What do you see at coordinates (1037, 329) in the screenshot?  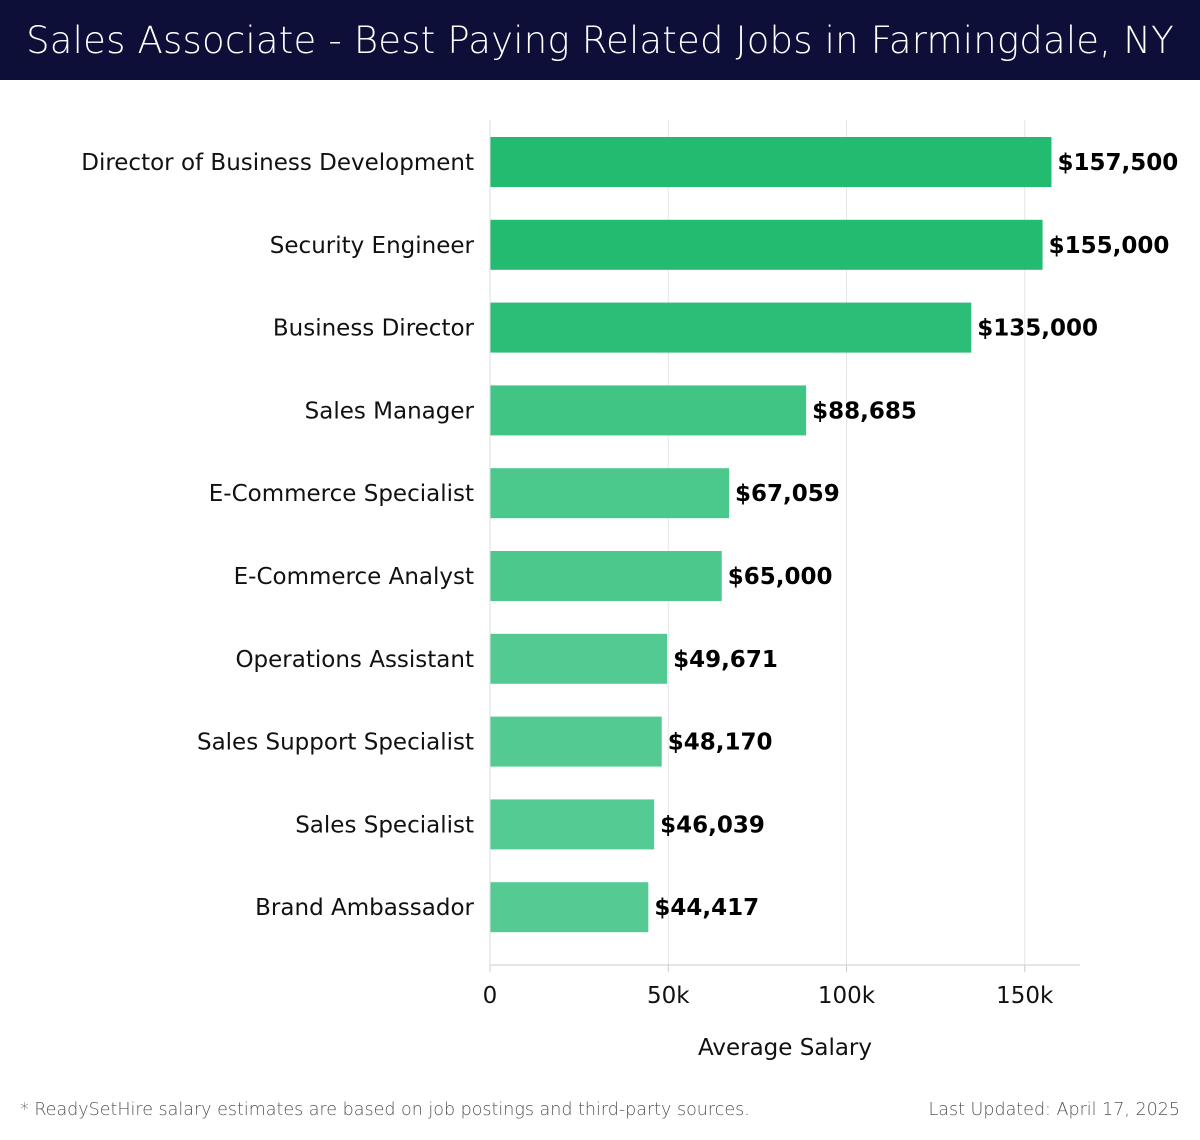 I see `value-label: $135,000` at bounding box center [1037, 329].